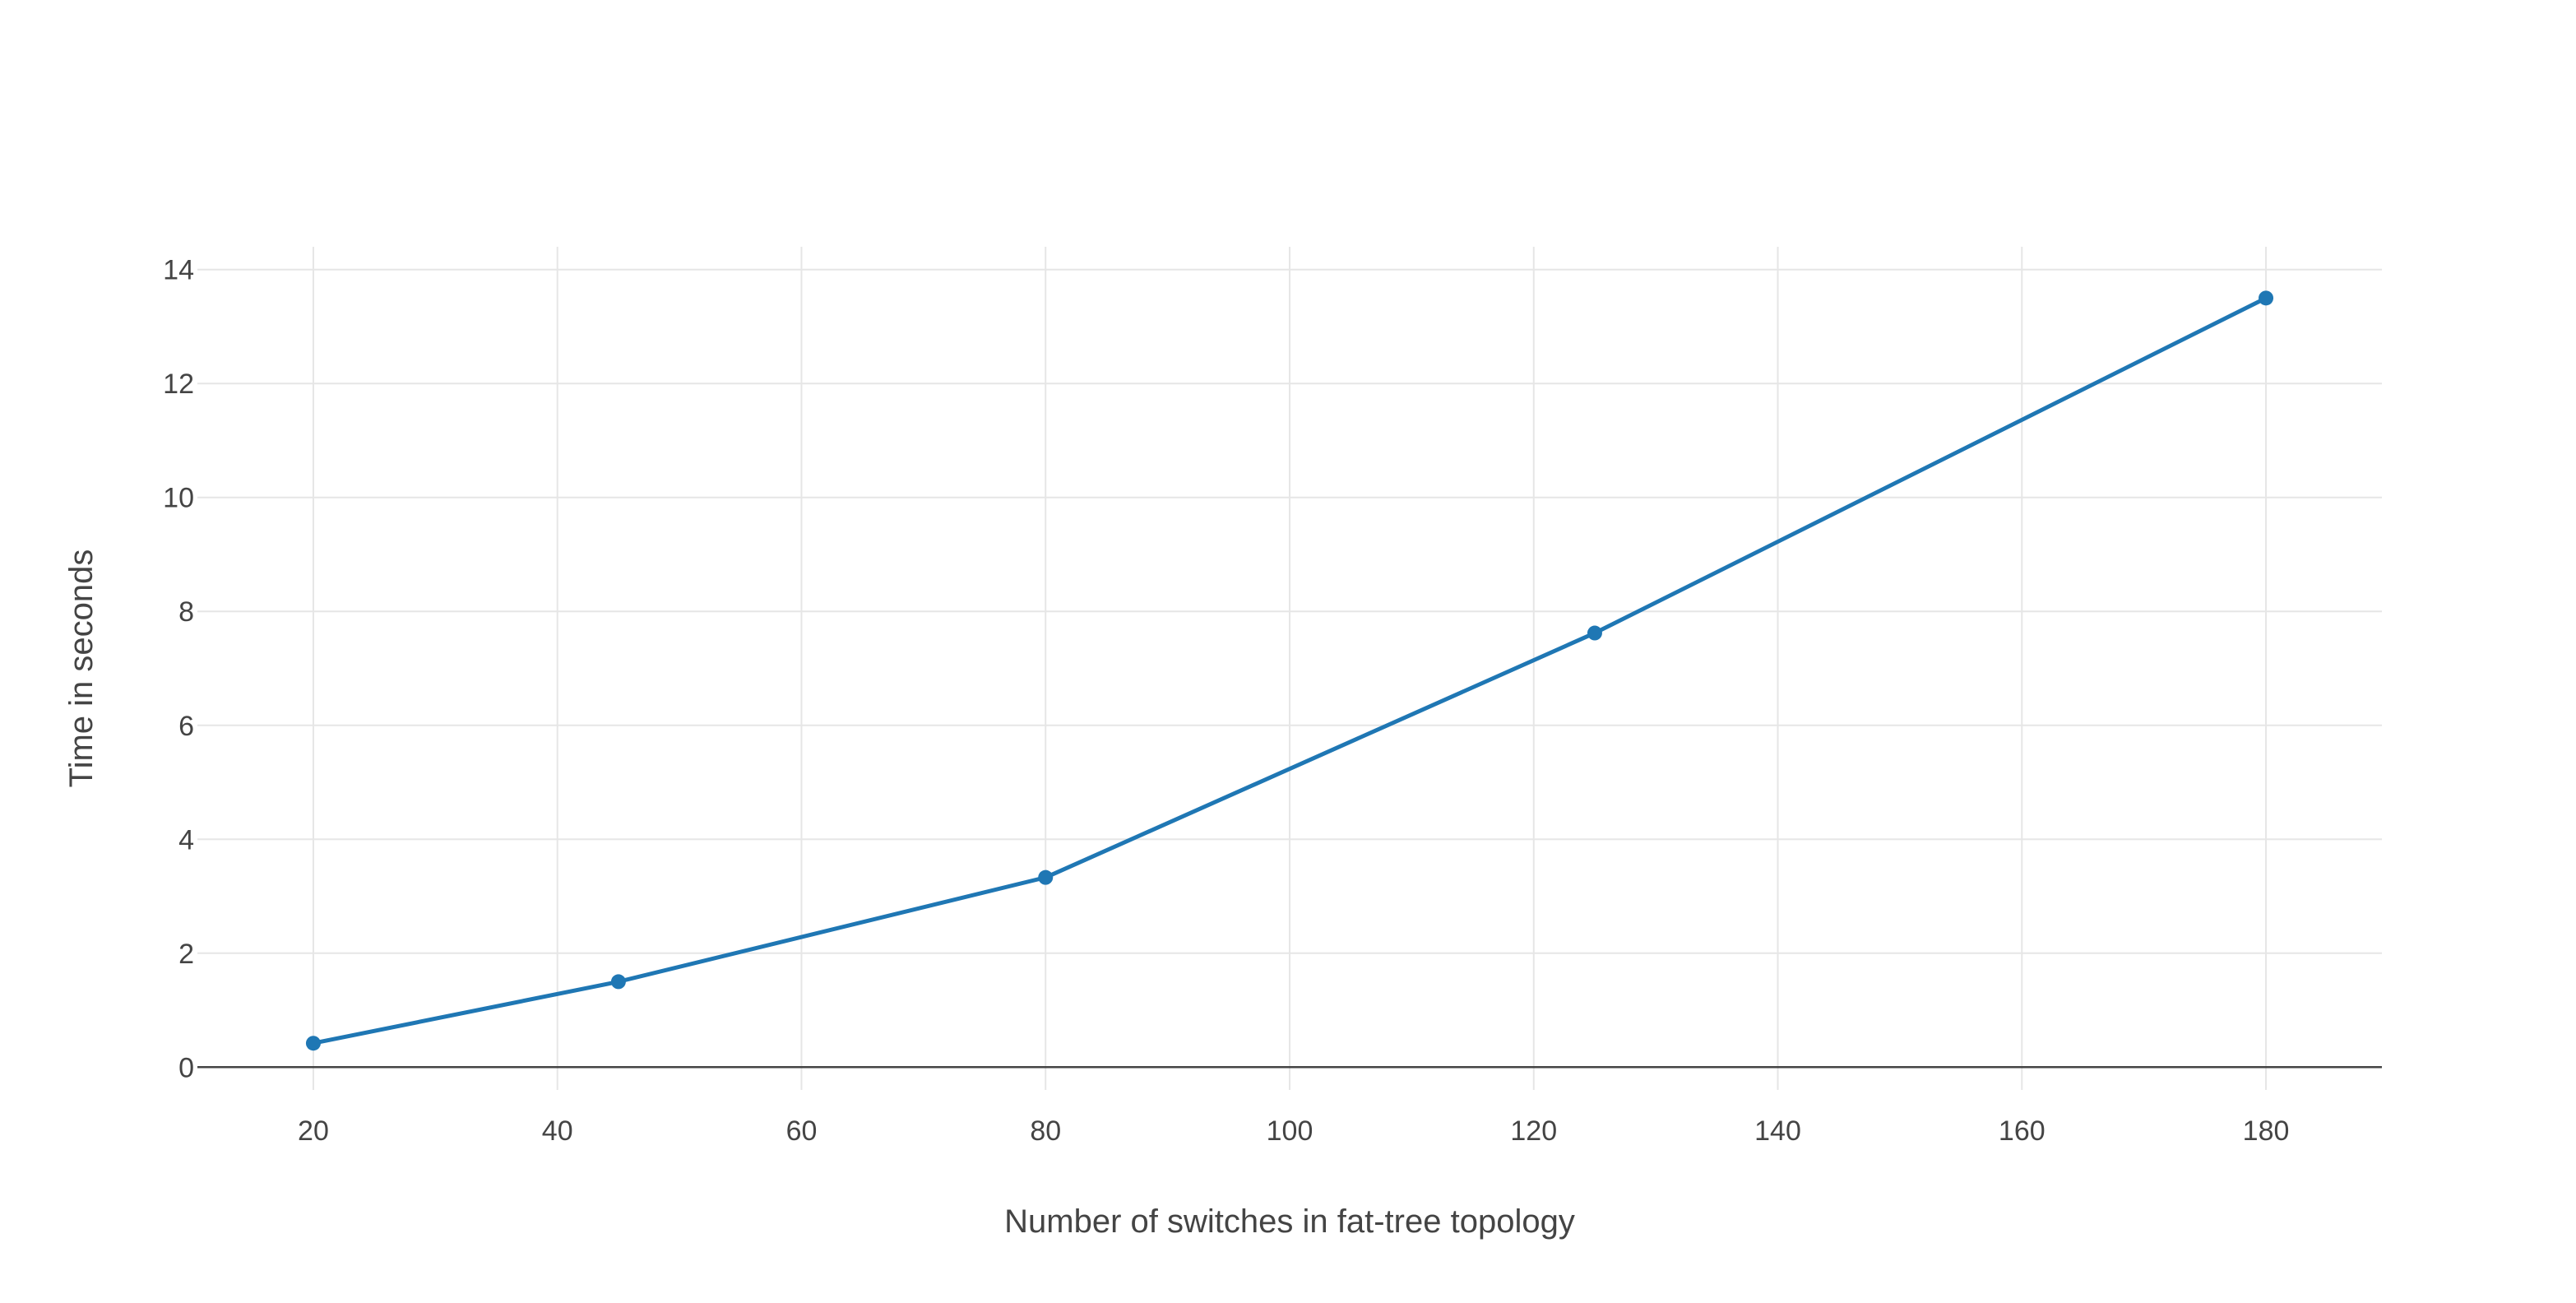 This screenshot has width=2576, height=1303. Describe the element at coordinates (1778, 1131) in the screenshot. I see `x-tick-label: 140` at that location.